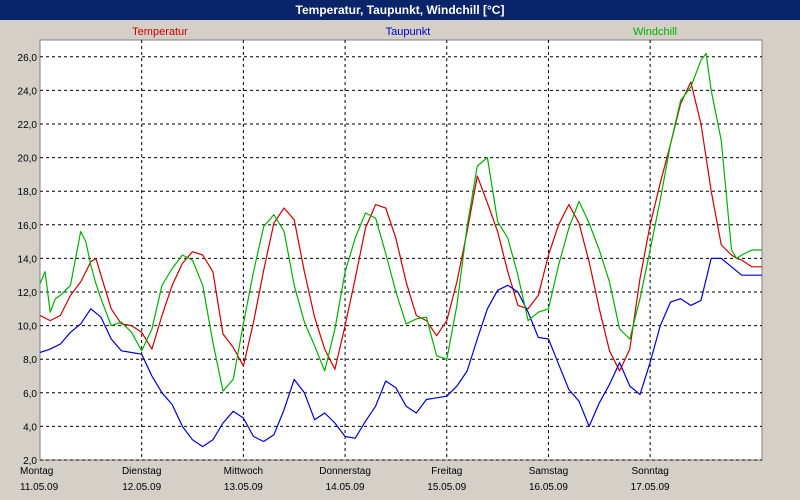 This screenshot has width=800, height=500. Describe the element at coordinates (141, 487) in the screenshot. I see `x-tick-date: 12.05.09` at that location.